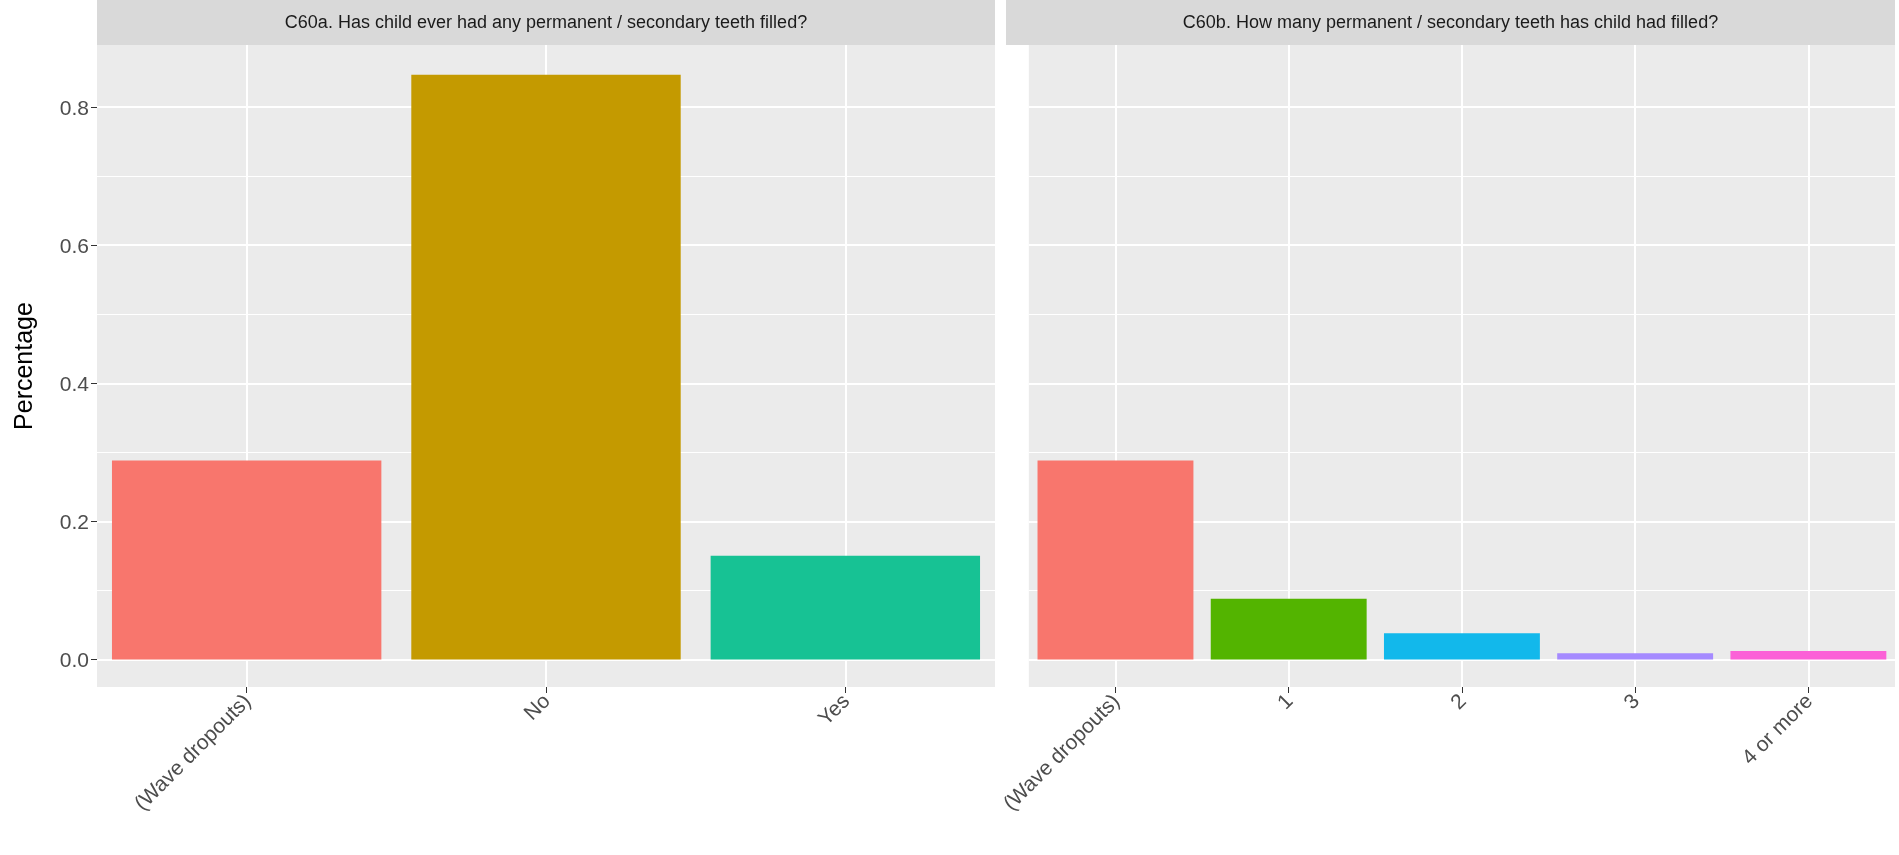 The image size is (1899, 855). I want to click on y-tick-label: 0.6, so click(74, 245).